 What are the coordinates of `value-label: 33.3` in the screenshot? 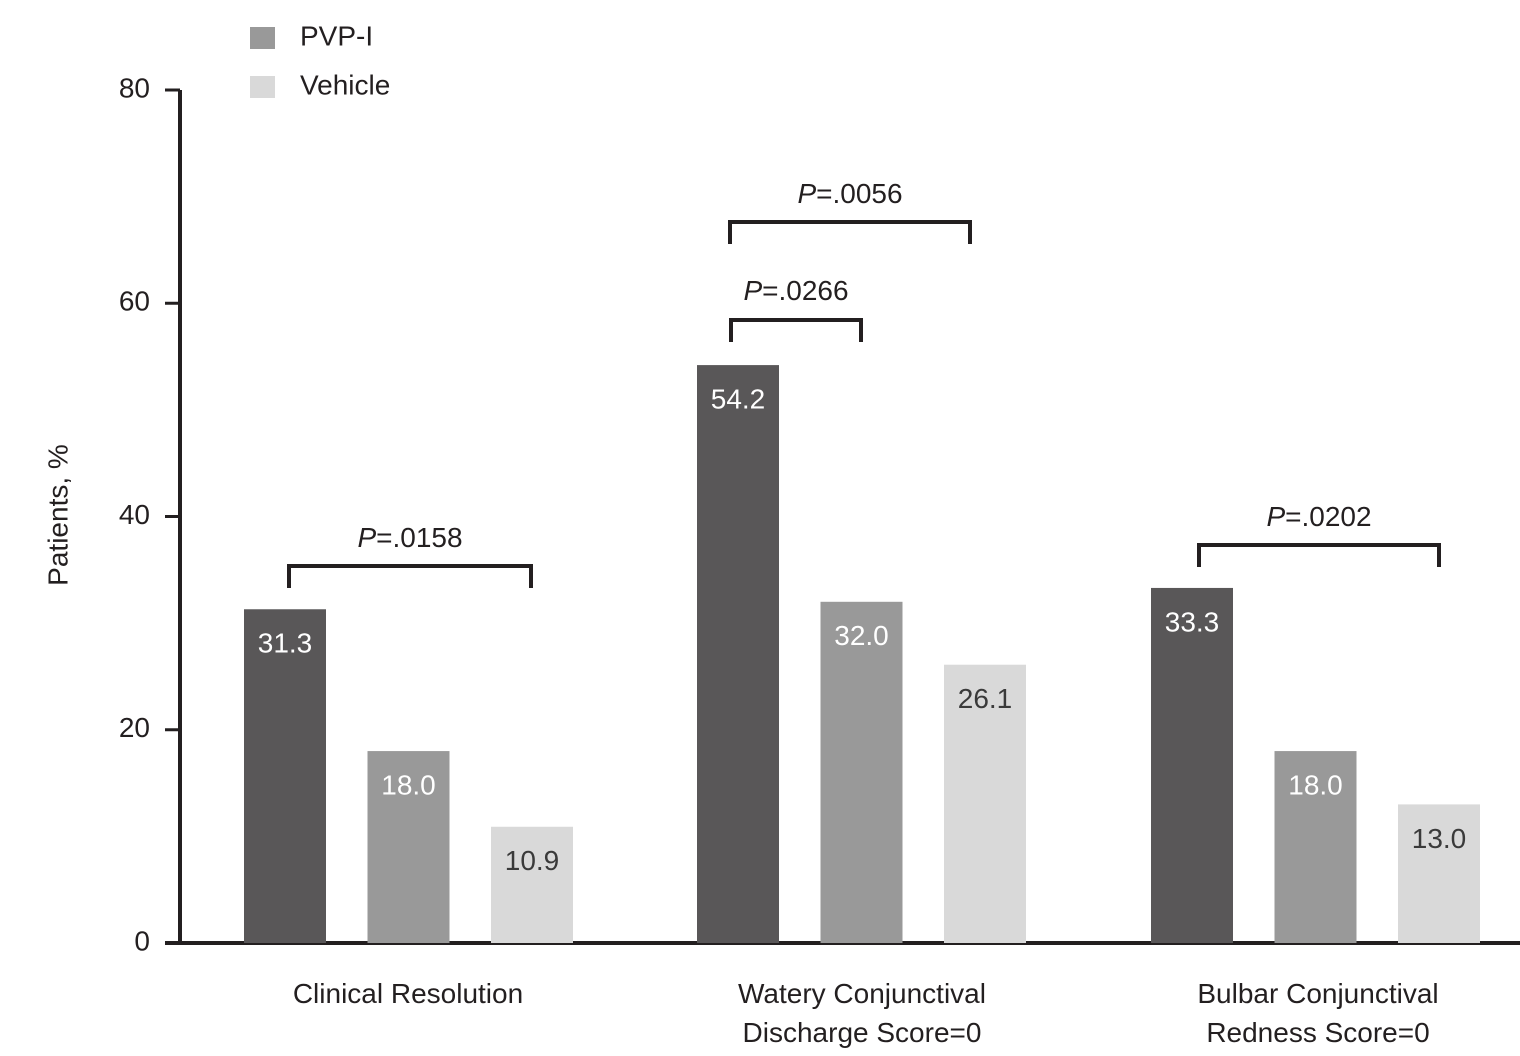 It's located at (1192, 621).